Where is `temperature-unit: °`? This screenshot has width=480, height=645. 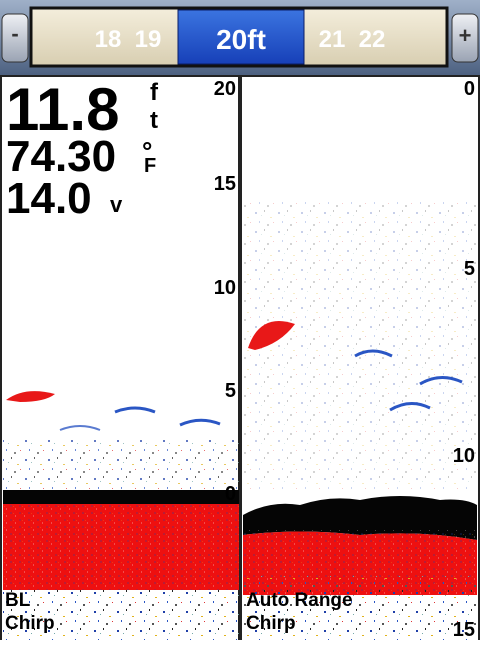
temperature-unit: ° is located at coordinates (147, 151).